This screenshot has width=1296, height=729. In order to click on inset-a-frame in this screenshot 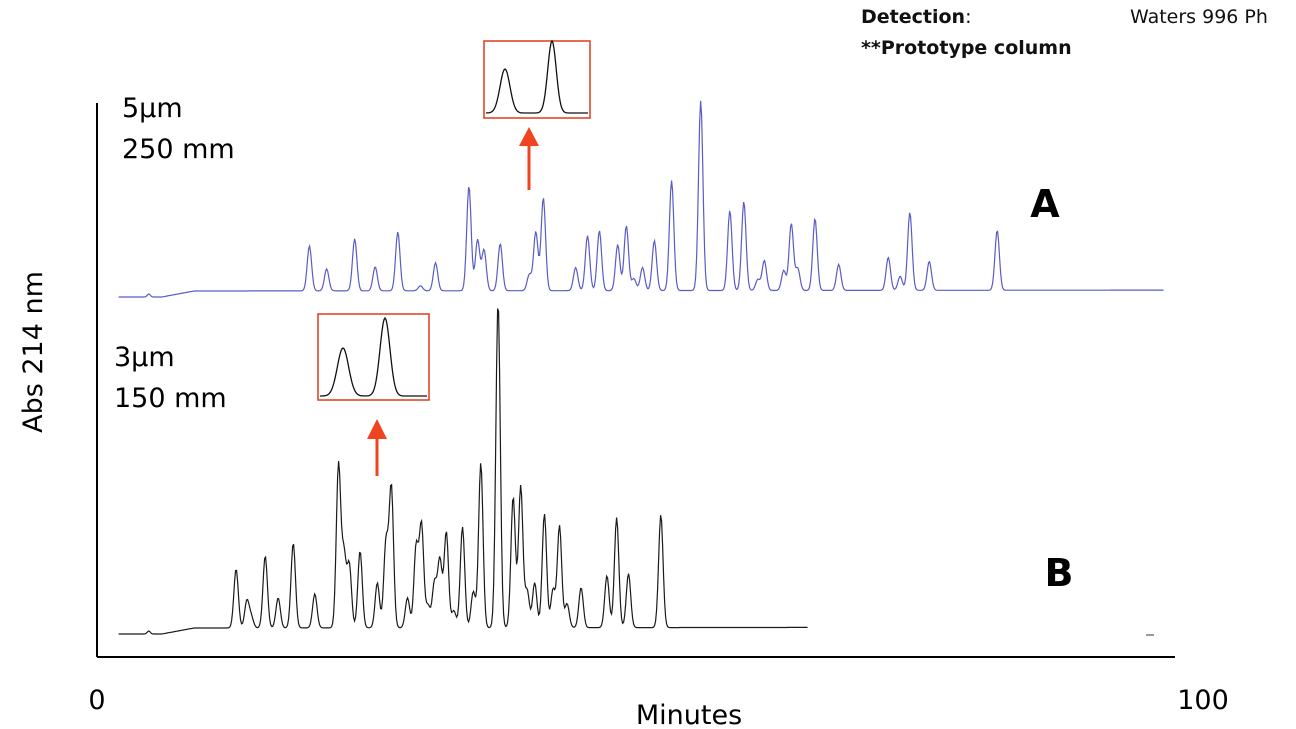, I will do `click(537, 79)`.